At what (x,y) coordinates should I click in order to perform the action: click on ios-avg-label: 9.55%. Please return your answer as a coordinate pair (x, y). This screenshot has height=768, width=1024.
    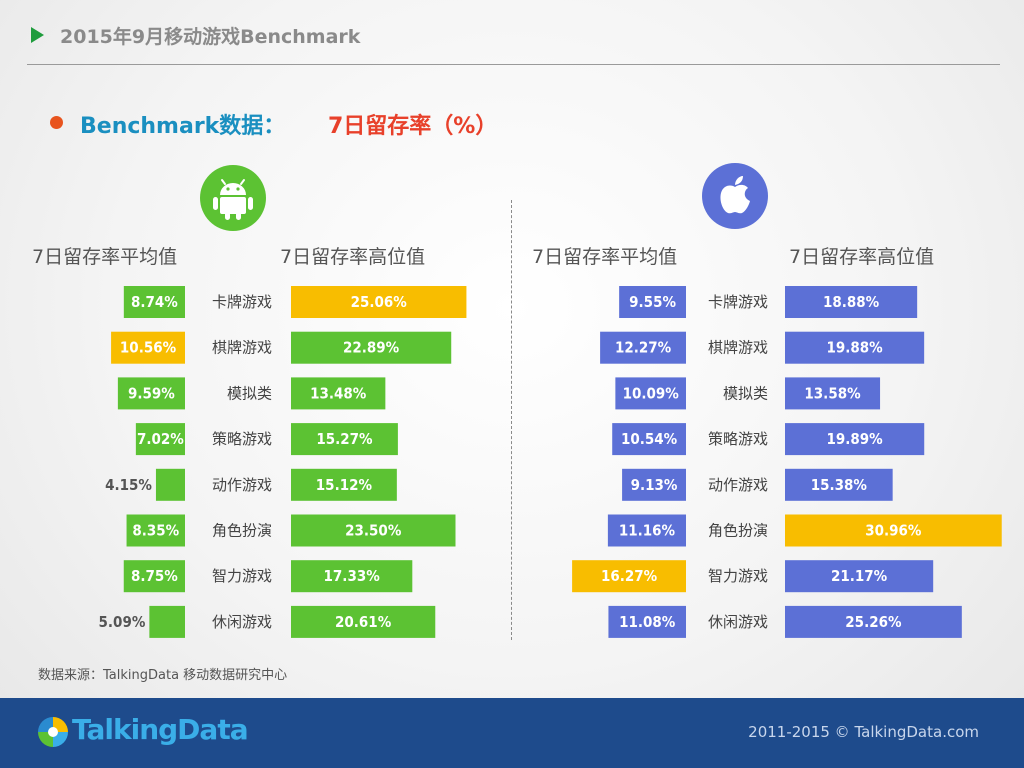
    Looking at the image, I should click on (652, 302).